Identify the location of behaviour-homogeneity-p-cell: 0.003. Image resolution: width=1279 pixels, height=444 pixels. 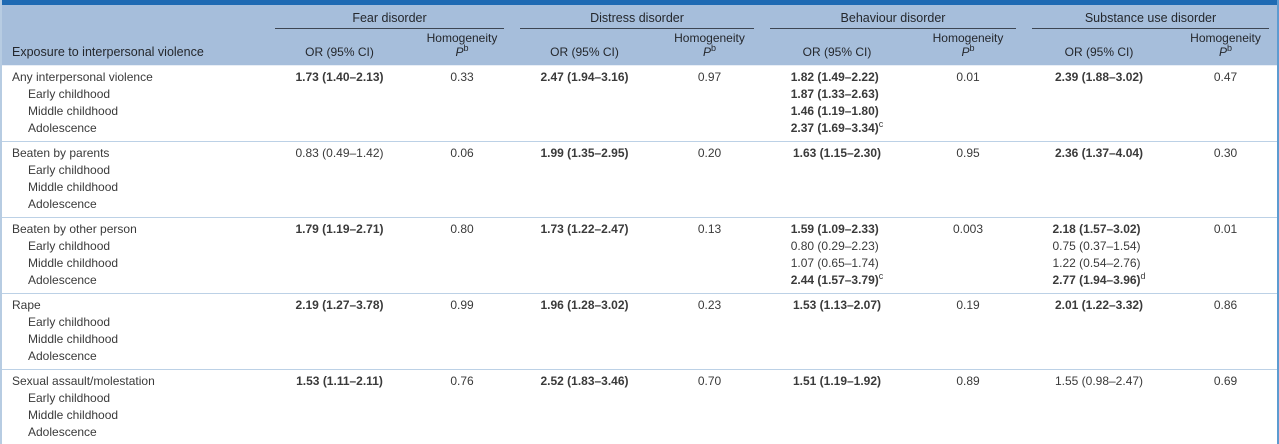
(968, 256).